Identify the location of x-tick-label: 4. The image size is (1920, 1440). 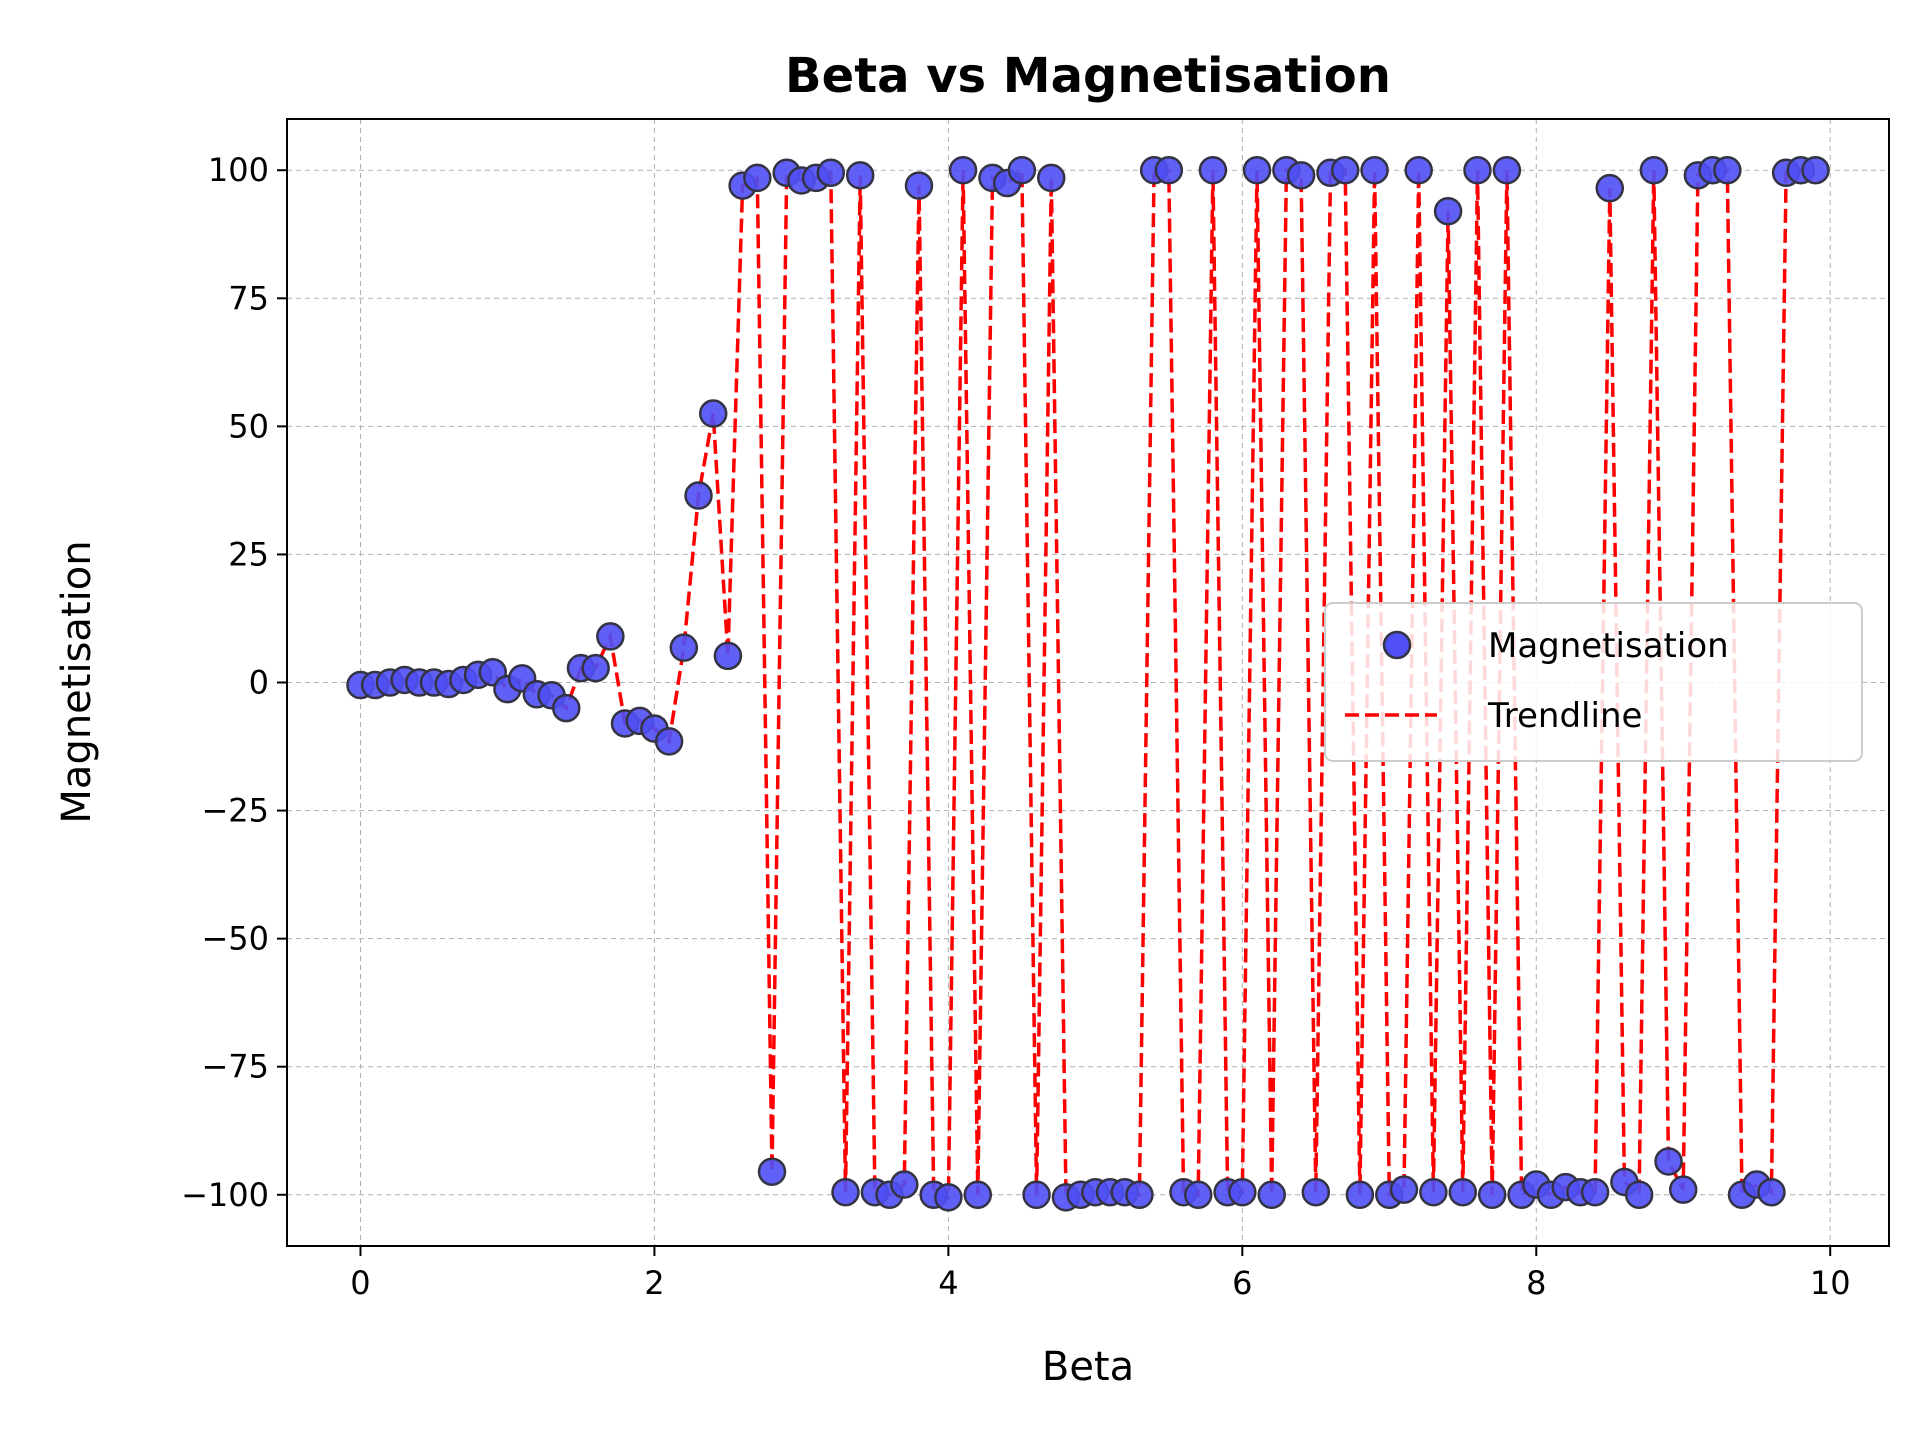
(948, 1283).